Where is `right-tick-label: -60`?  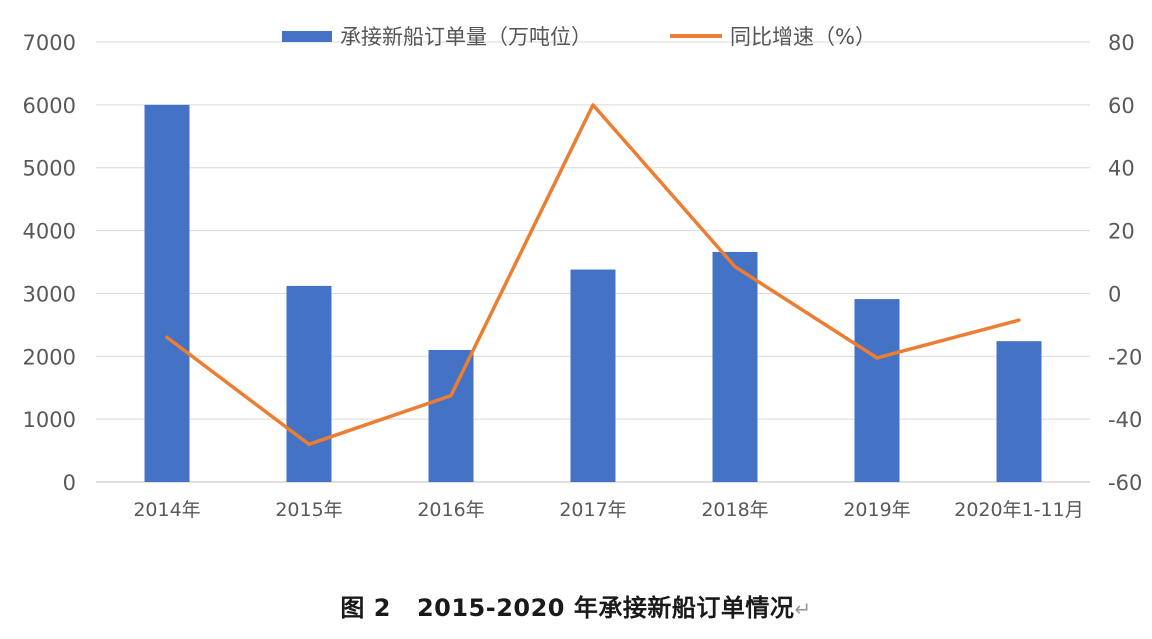
right-tick-label: -60 is located at coordinates (1125, 483).